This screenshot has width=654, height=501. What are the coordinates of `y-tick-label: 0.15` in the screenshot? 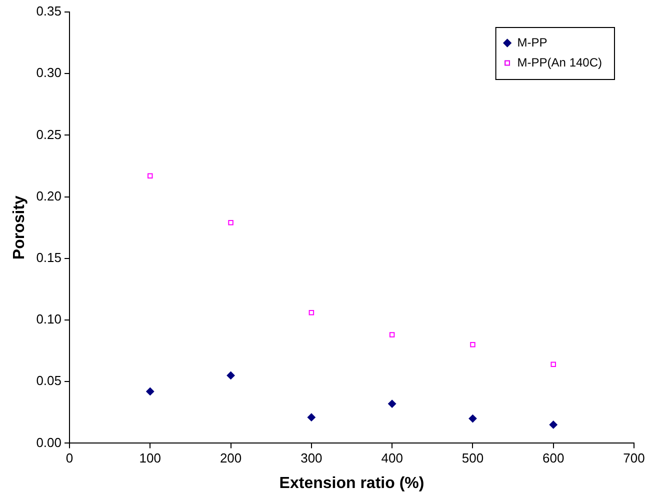 It's located at (49, 257).